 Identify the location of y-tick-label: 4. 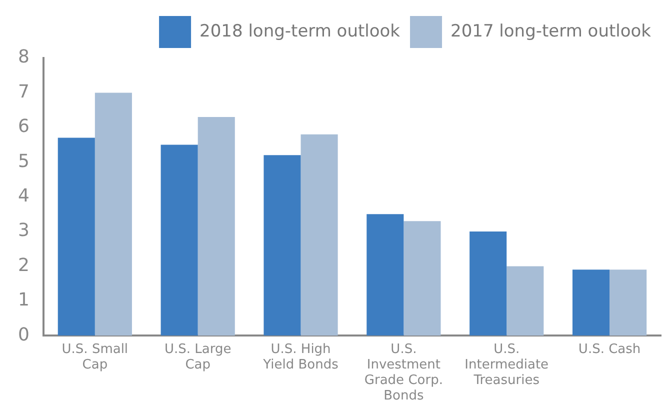
(24, 195).